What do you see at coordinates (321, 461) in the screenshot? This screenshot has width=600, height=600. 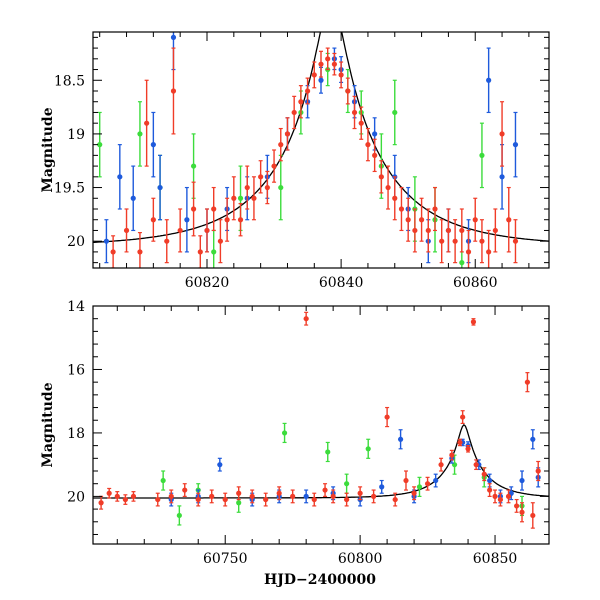 I see `model-curve` at bounding box center [321, 461].